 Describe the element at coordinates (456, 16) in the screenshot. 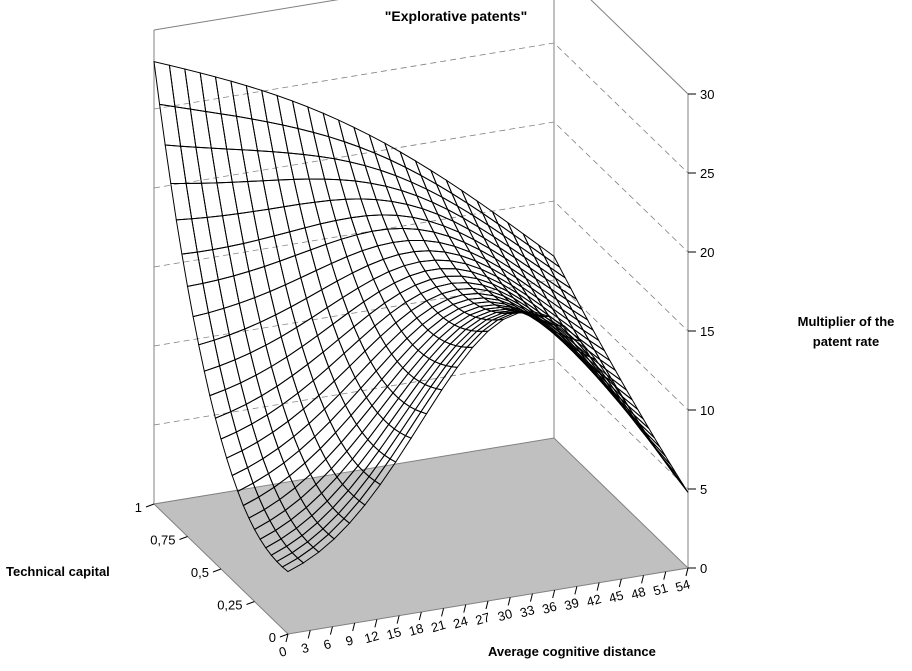

I see `chart-title: "Explorative patents"` at that location.